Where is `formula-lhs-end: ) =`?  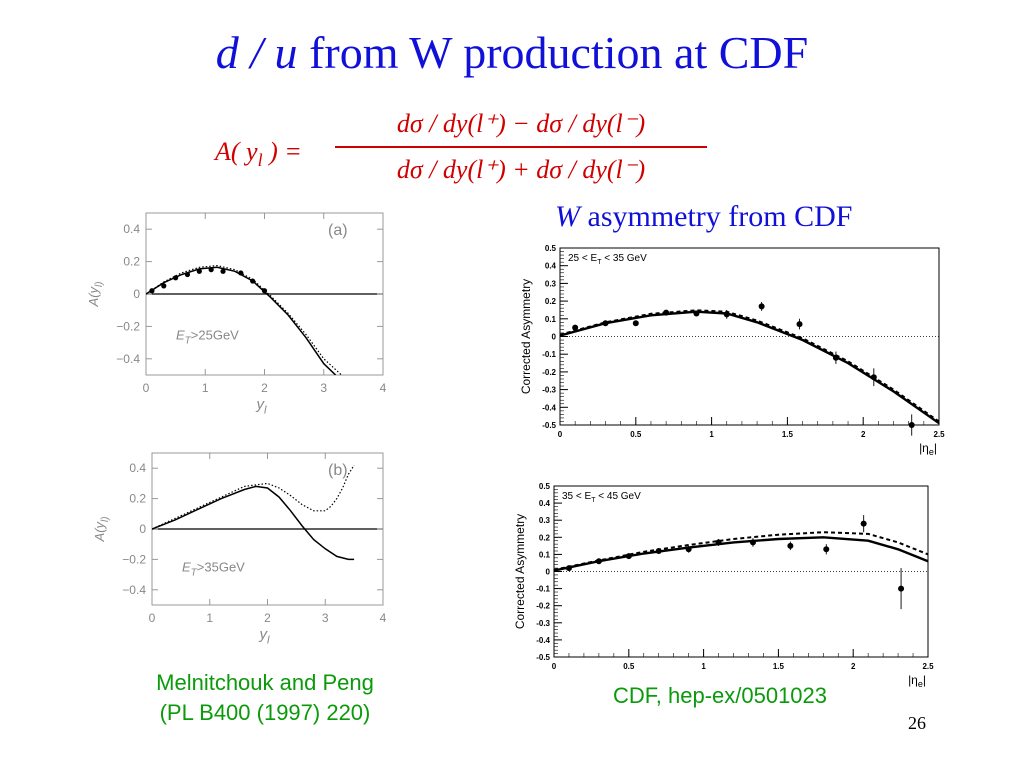
formula-lhs-end: ) = is located at coordinates (282, 151).